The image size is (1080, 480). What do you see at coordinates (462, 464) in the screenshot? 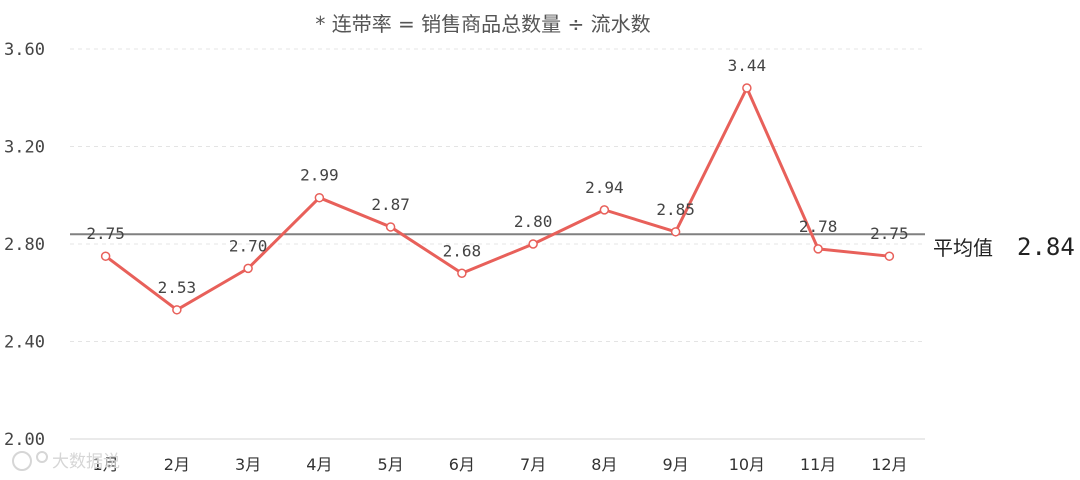
I see `x-tick-label: 6月` at bounding box center [462, 464].